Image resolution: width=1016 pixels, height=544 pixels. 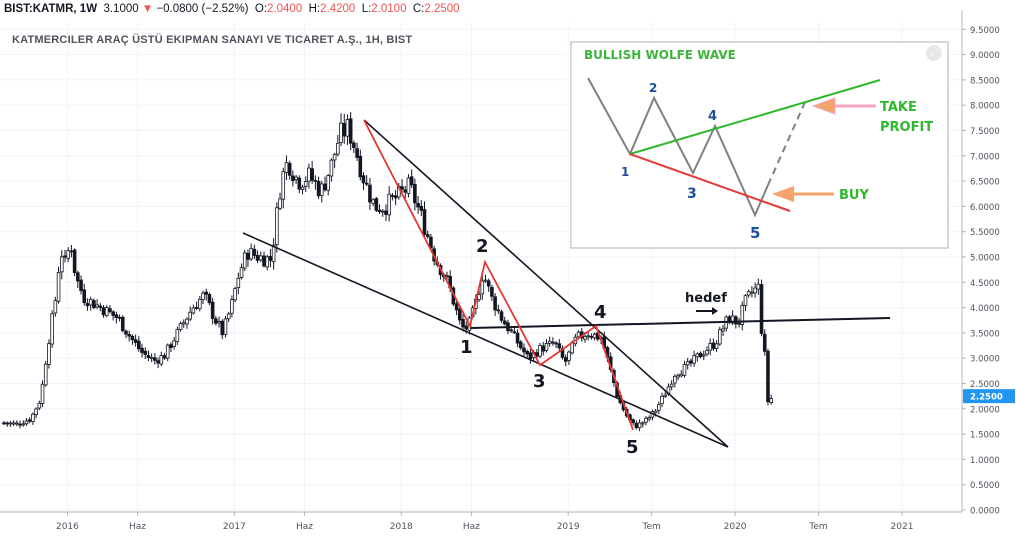 What do you see at coordinates (660, 55) in the screenshot?
I see `inset-title: BULLISH WOLFE WAVE` at bounding box center [660, 55].